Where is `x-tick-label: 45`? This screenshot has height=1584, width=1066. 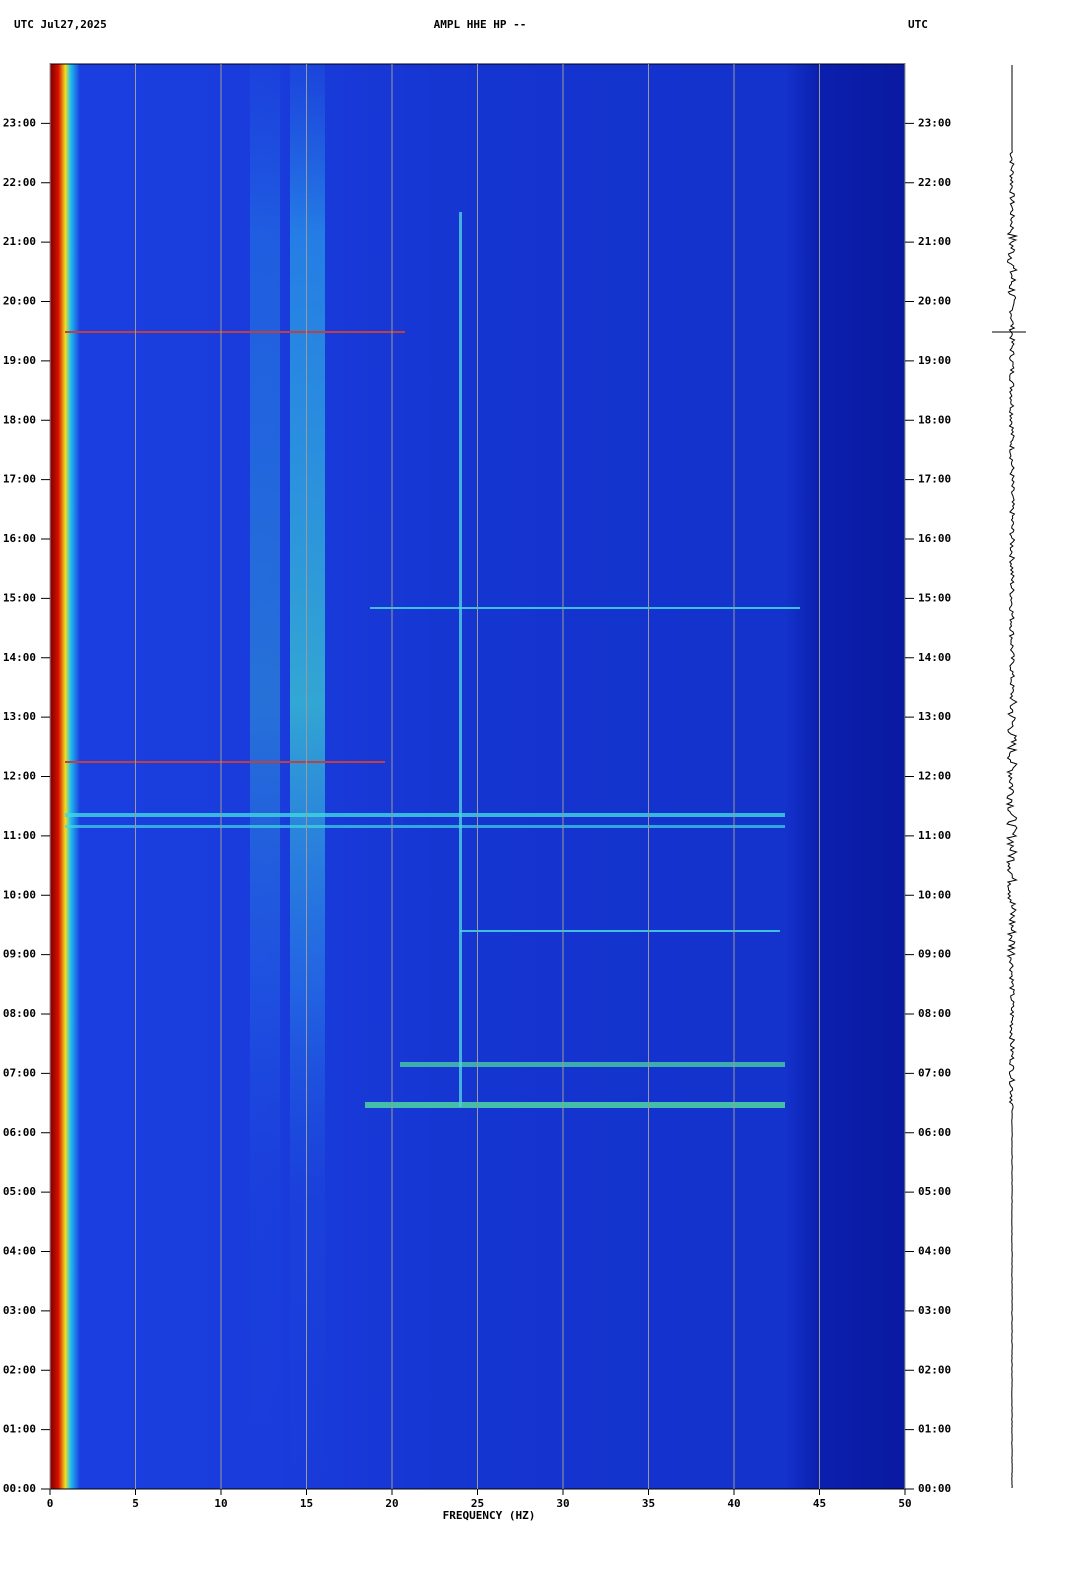 x-tick-label: 45 is located at coordinates (819, 1503).